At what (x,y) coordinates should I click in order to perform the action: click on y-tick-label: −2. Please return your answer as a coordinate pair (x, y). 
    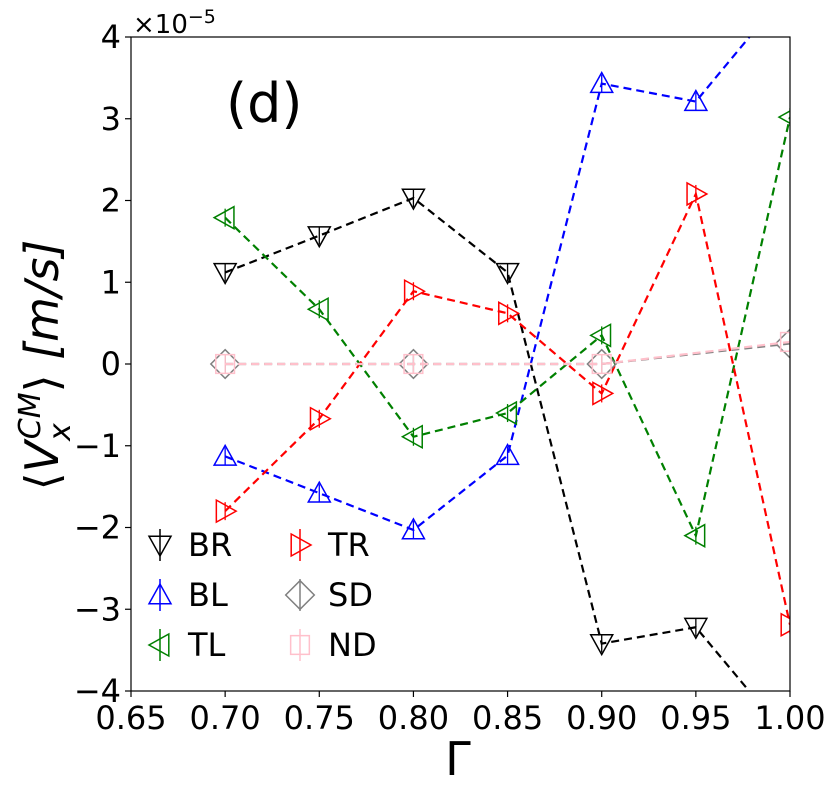
    Looking at the image, I should click on (97, 528).